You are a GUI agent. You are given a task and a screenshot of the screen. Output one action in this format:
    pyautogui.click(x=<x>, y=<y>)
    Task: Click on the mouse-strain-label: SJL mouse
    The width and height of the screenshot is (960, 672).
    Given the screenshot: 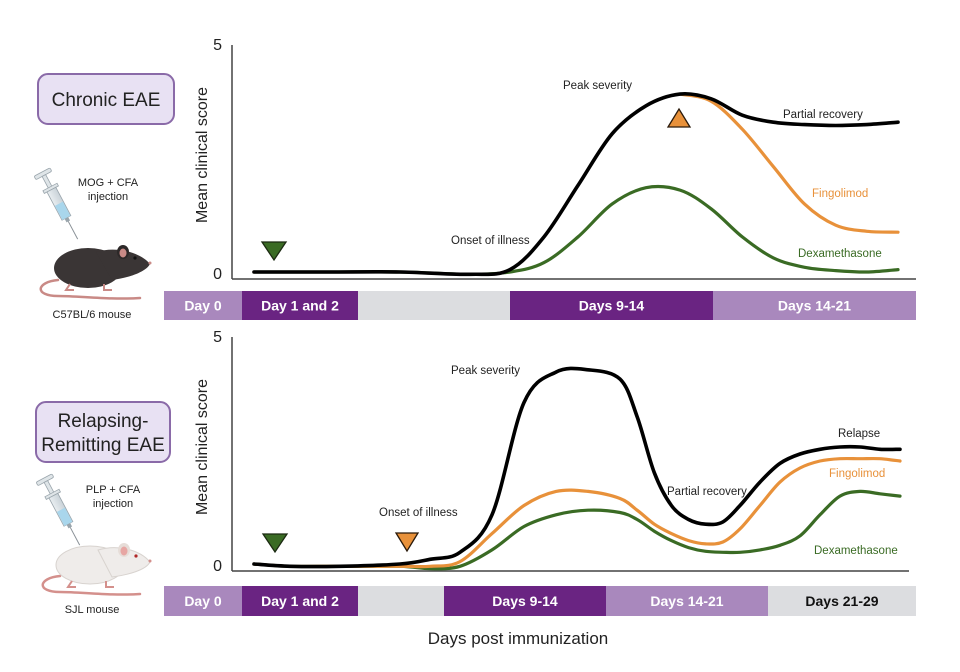 What is the action you would take?
    pyautogui.click(x=92, y=610)
    